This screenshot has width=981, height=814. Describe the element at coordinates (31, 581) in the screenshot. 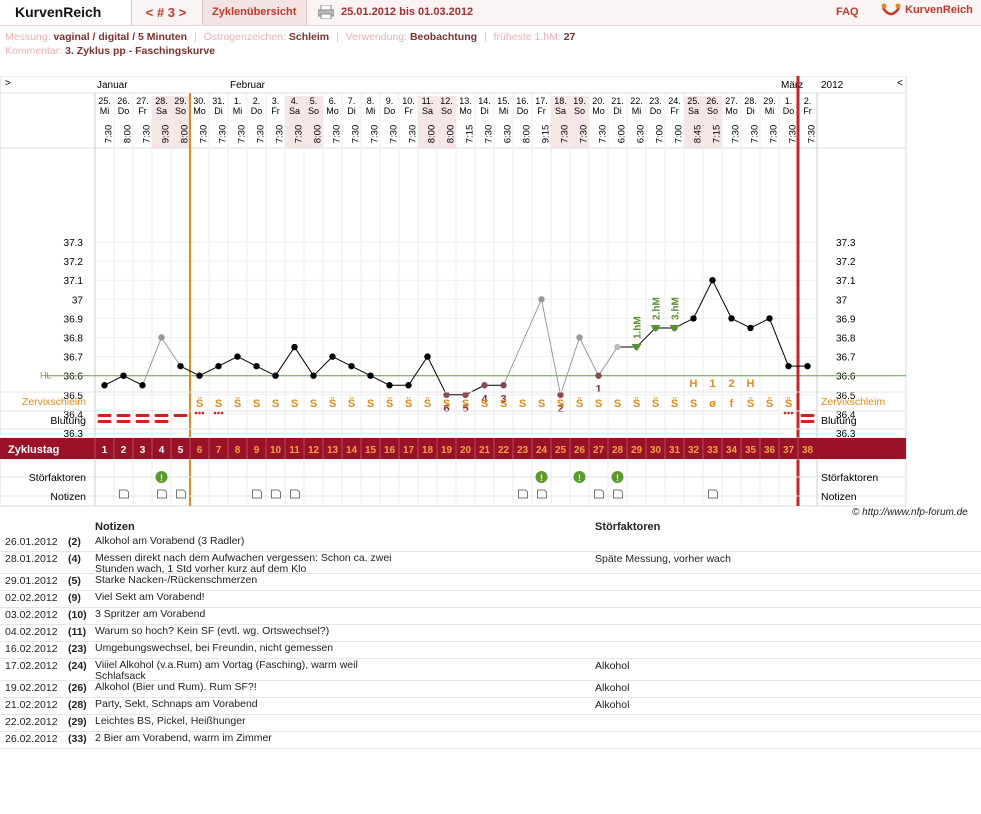

I see `note-date: 29.01.2012` at that location.